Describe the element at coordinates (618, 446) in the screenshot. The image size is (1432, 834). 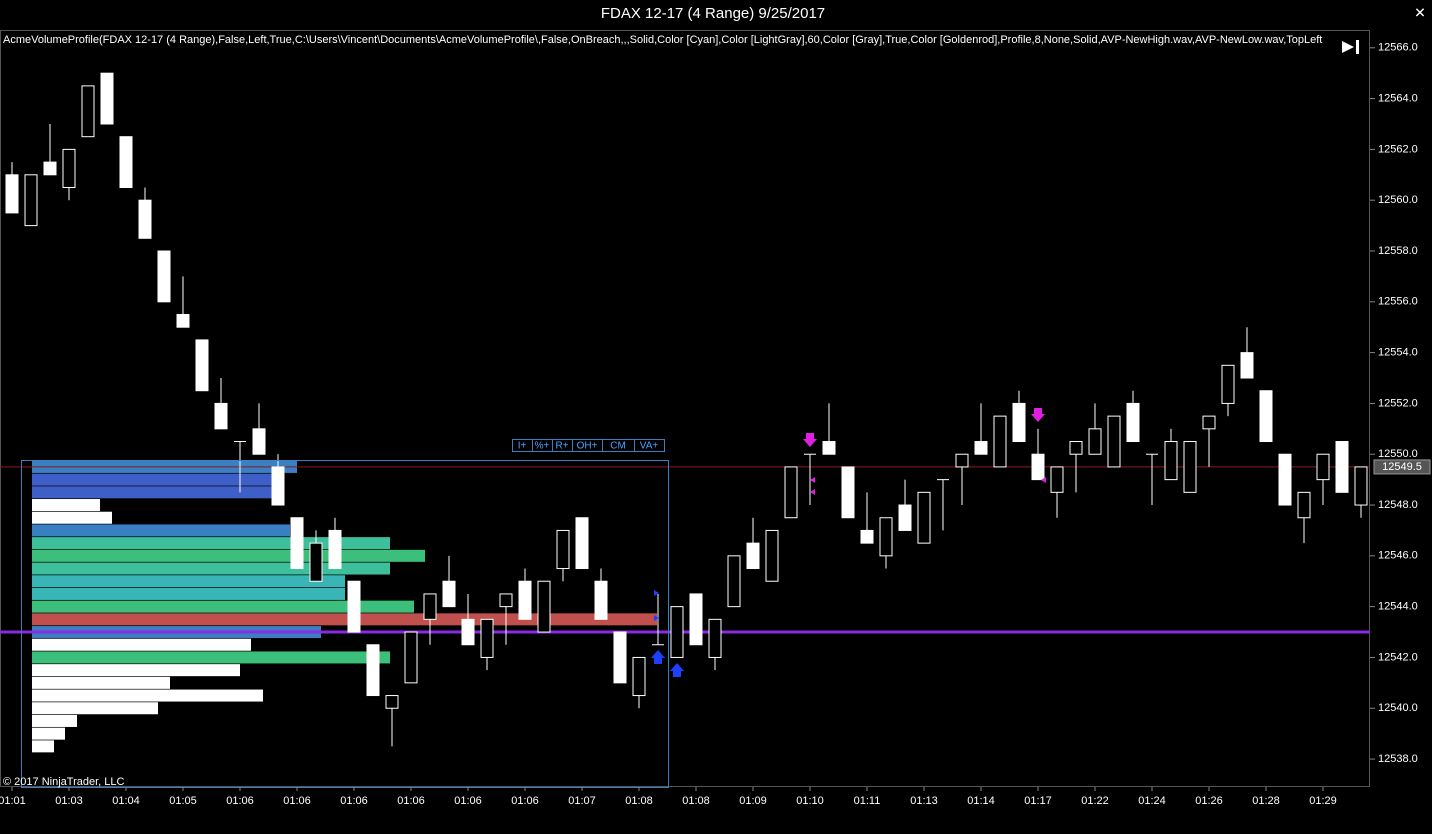
I see `profile-button-label: CM` at that location.